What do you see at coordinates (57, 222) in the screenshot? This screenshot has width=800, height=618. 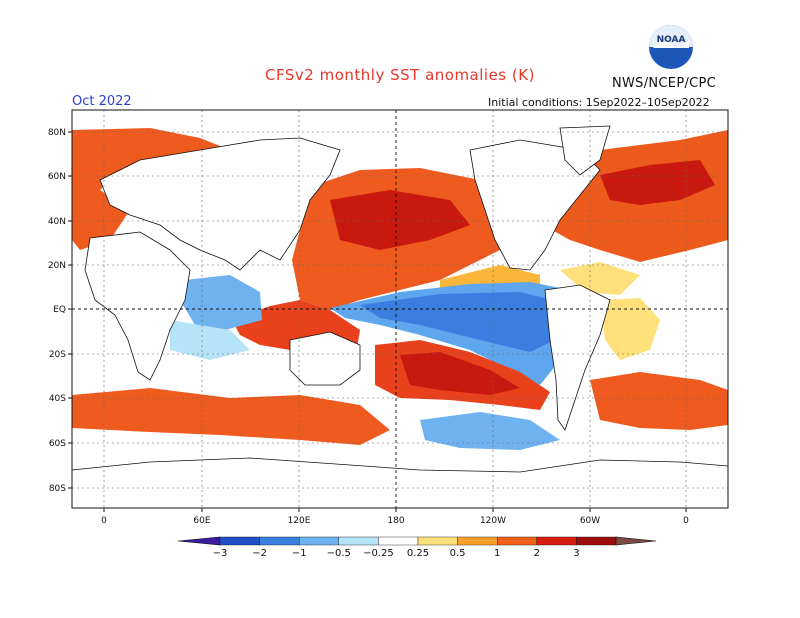 I see `lat-label: 40N` at bounding box center [57, 222].